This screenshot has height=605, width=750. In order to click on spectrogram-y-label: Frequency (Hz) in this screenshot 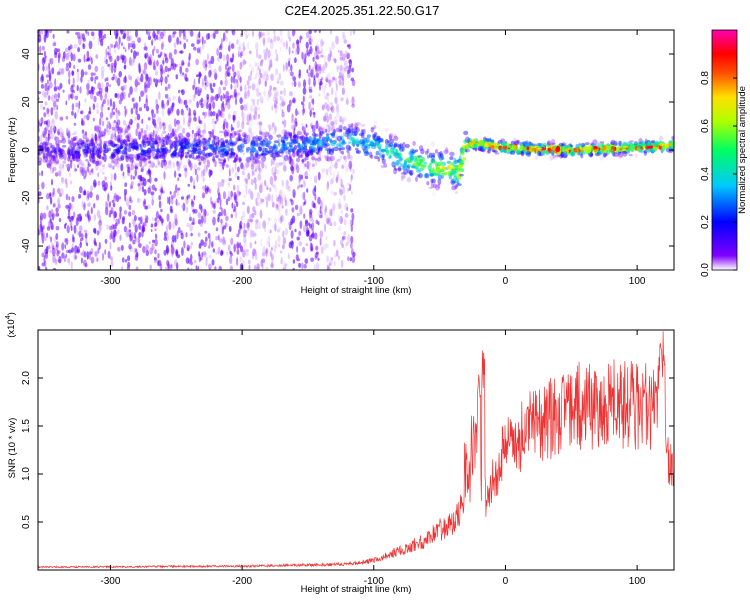, I will do `click(12, 149)`.